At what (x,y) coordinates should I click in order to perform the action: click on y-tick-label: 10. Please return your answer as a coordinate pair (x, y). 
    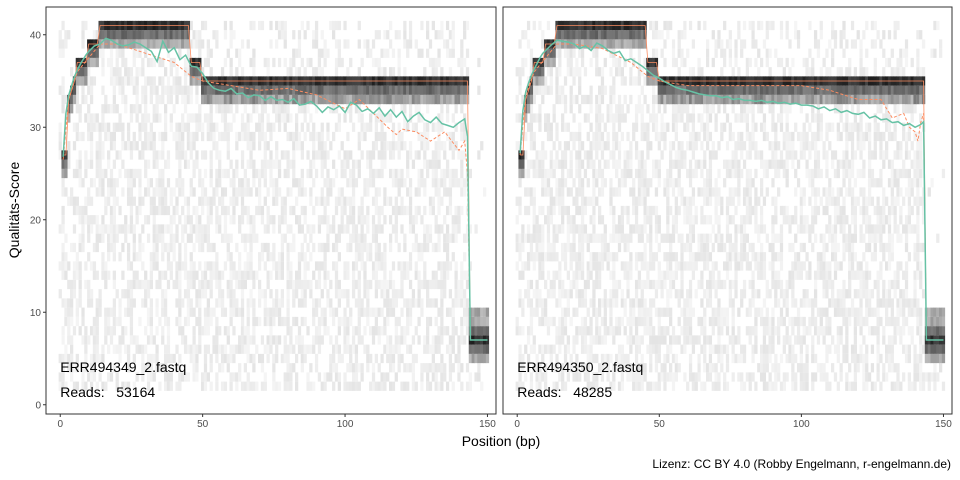
    Looking at the image, I should click on (36, 313).